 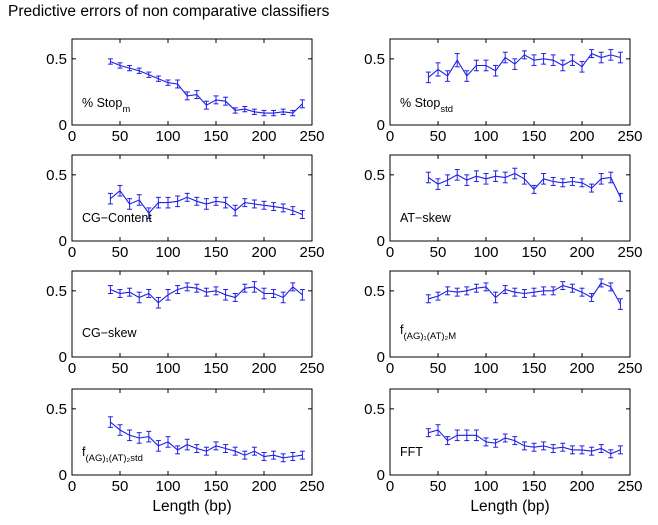 What do you see at coordinates (503, 91) in the screenshot?
I see `panel-2: 0 50 100 150 200 250 0 0.5 % Stopstd` at bounding box center [503, 91].